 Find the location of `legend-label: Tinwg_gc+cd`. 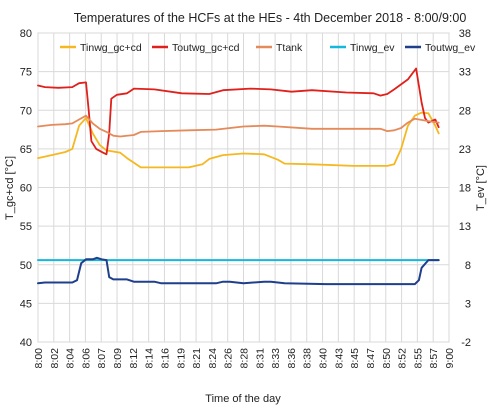

legend-label: Tinwg_gc+cd is located at coordinates (111, 48).